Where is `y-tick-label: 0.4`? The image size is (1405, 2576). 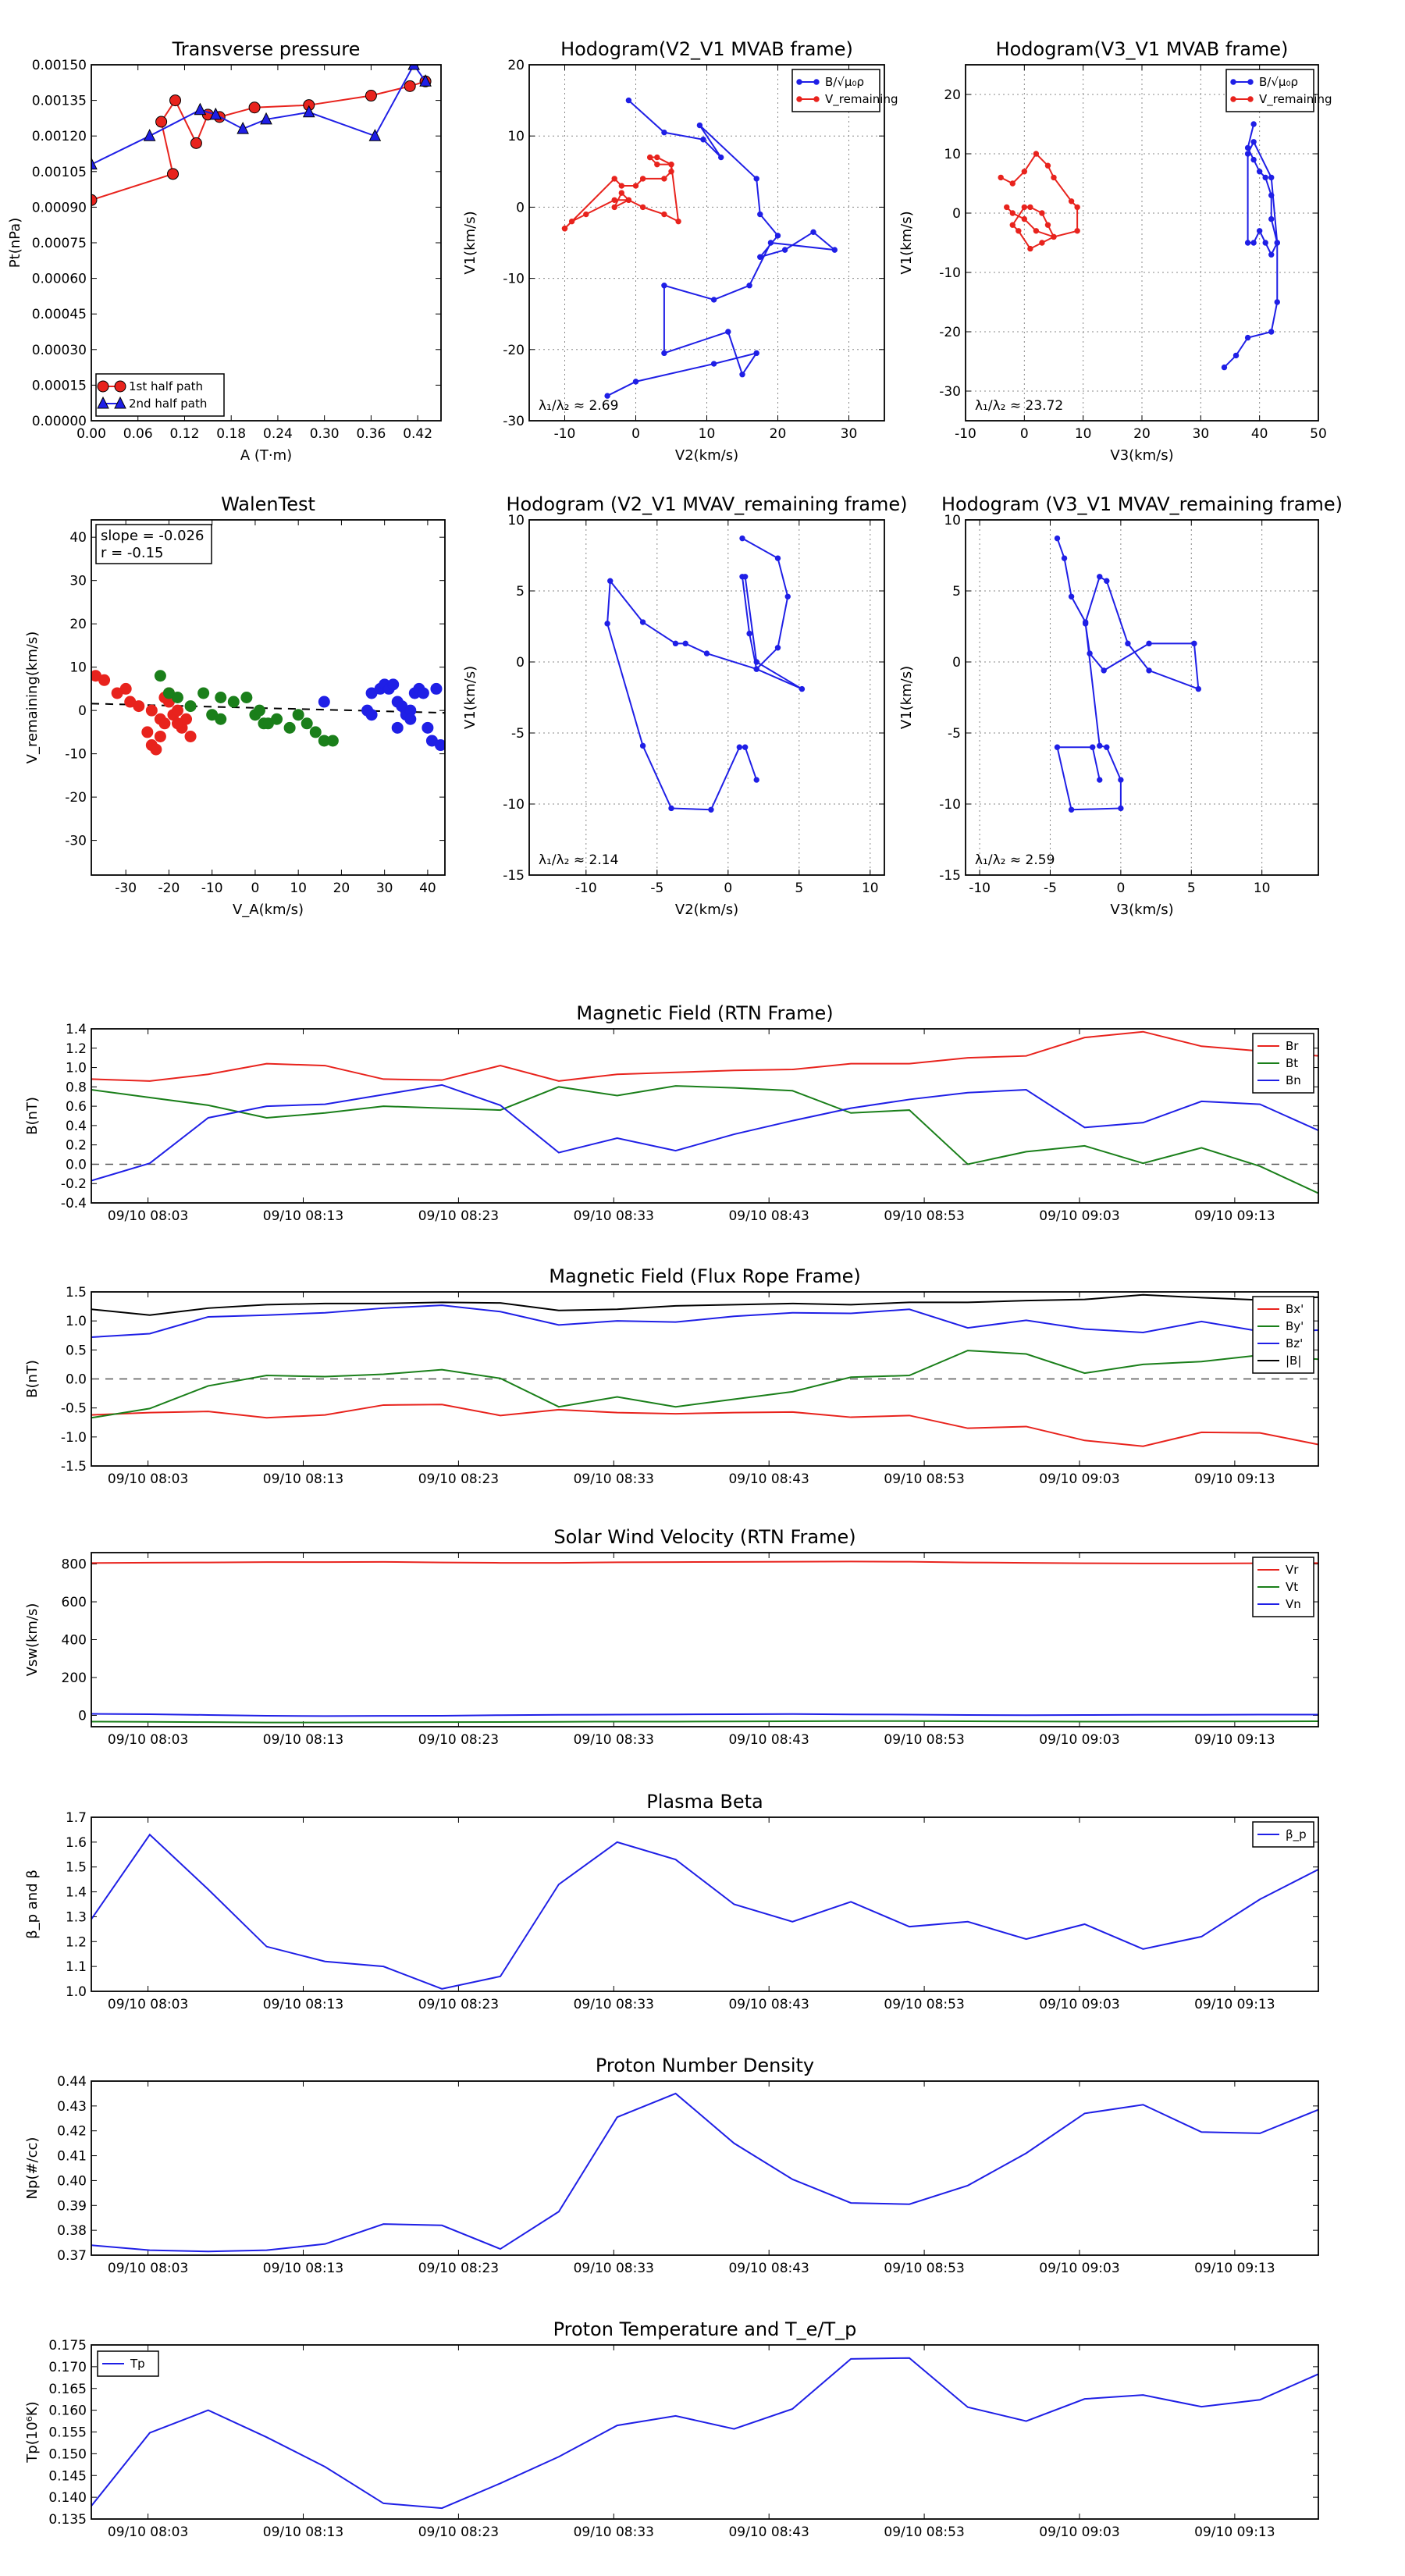
y-tick-label: 0.4 is located at coordinates (76, 1126).